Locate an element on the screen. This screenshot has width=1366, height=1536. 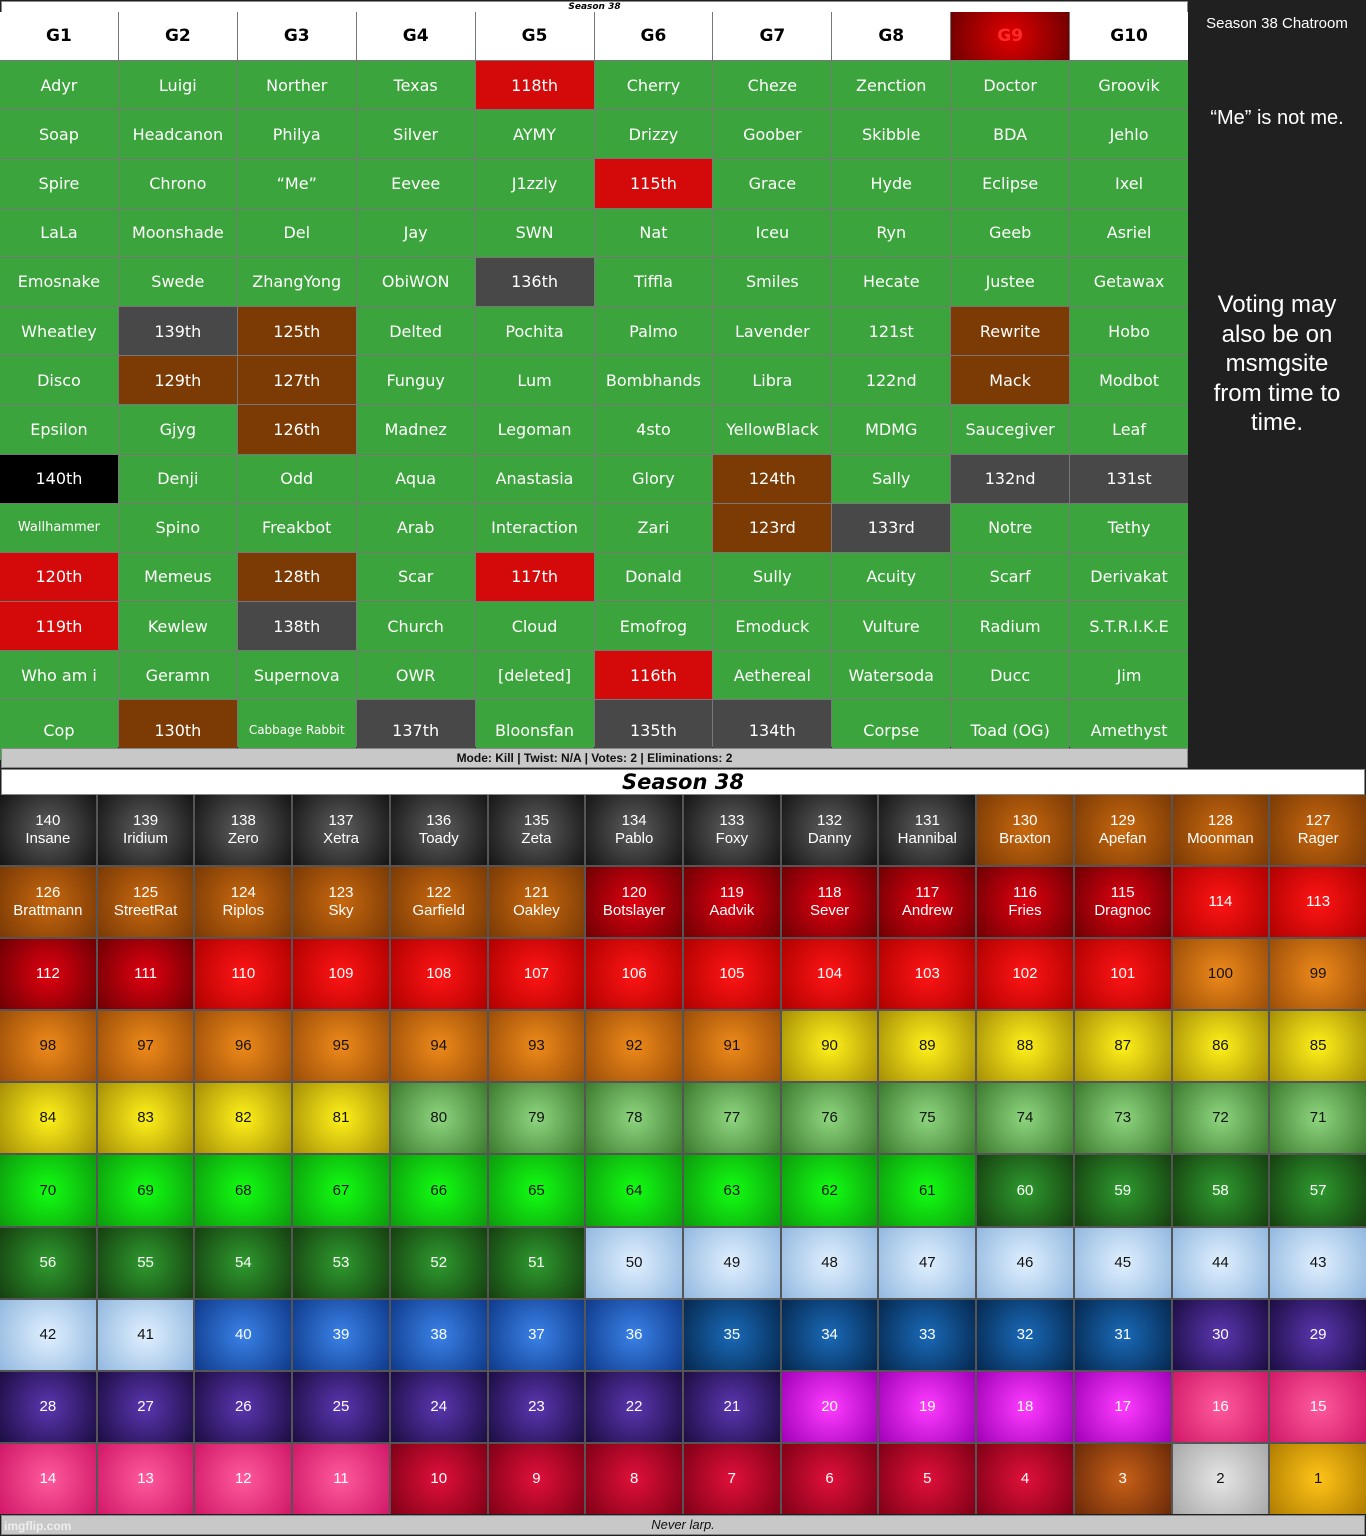
placement-rank: 47 is located at coordinates (927, 1262).